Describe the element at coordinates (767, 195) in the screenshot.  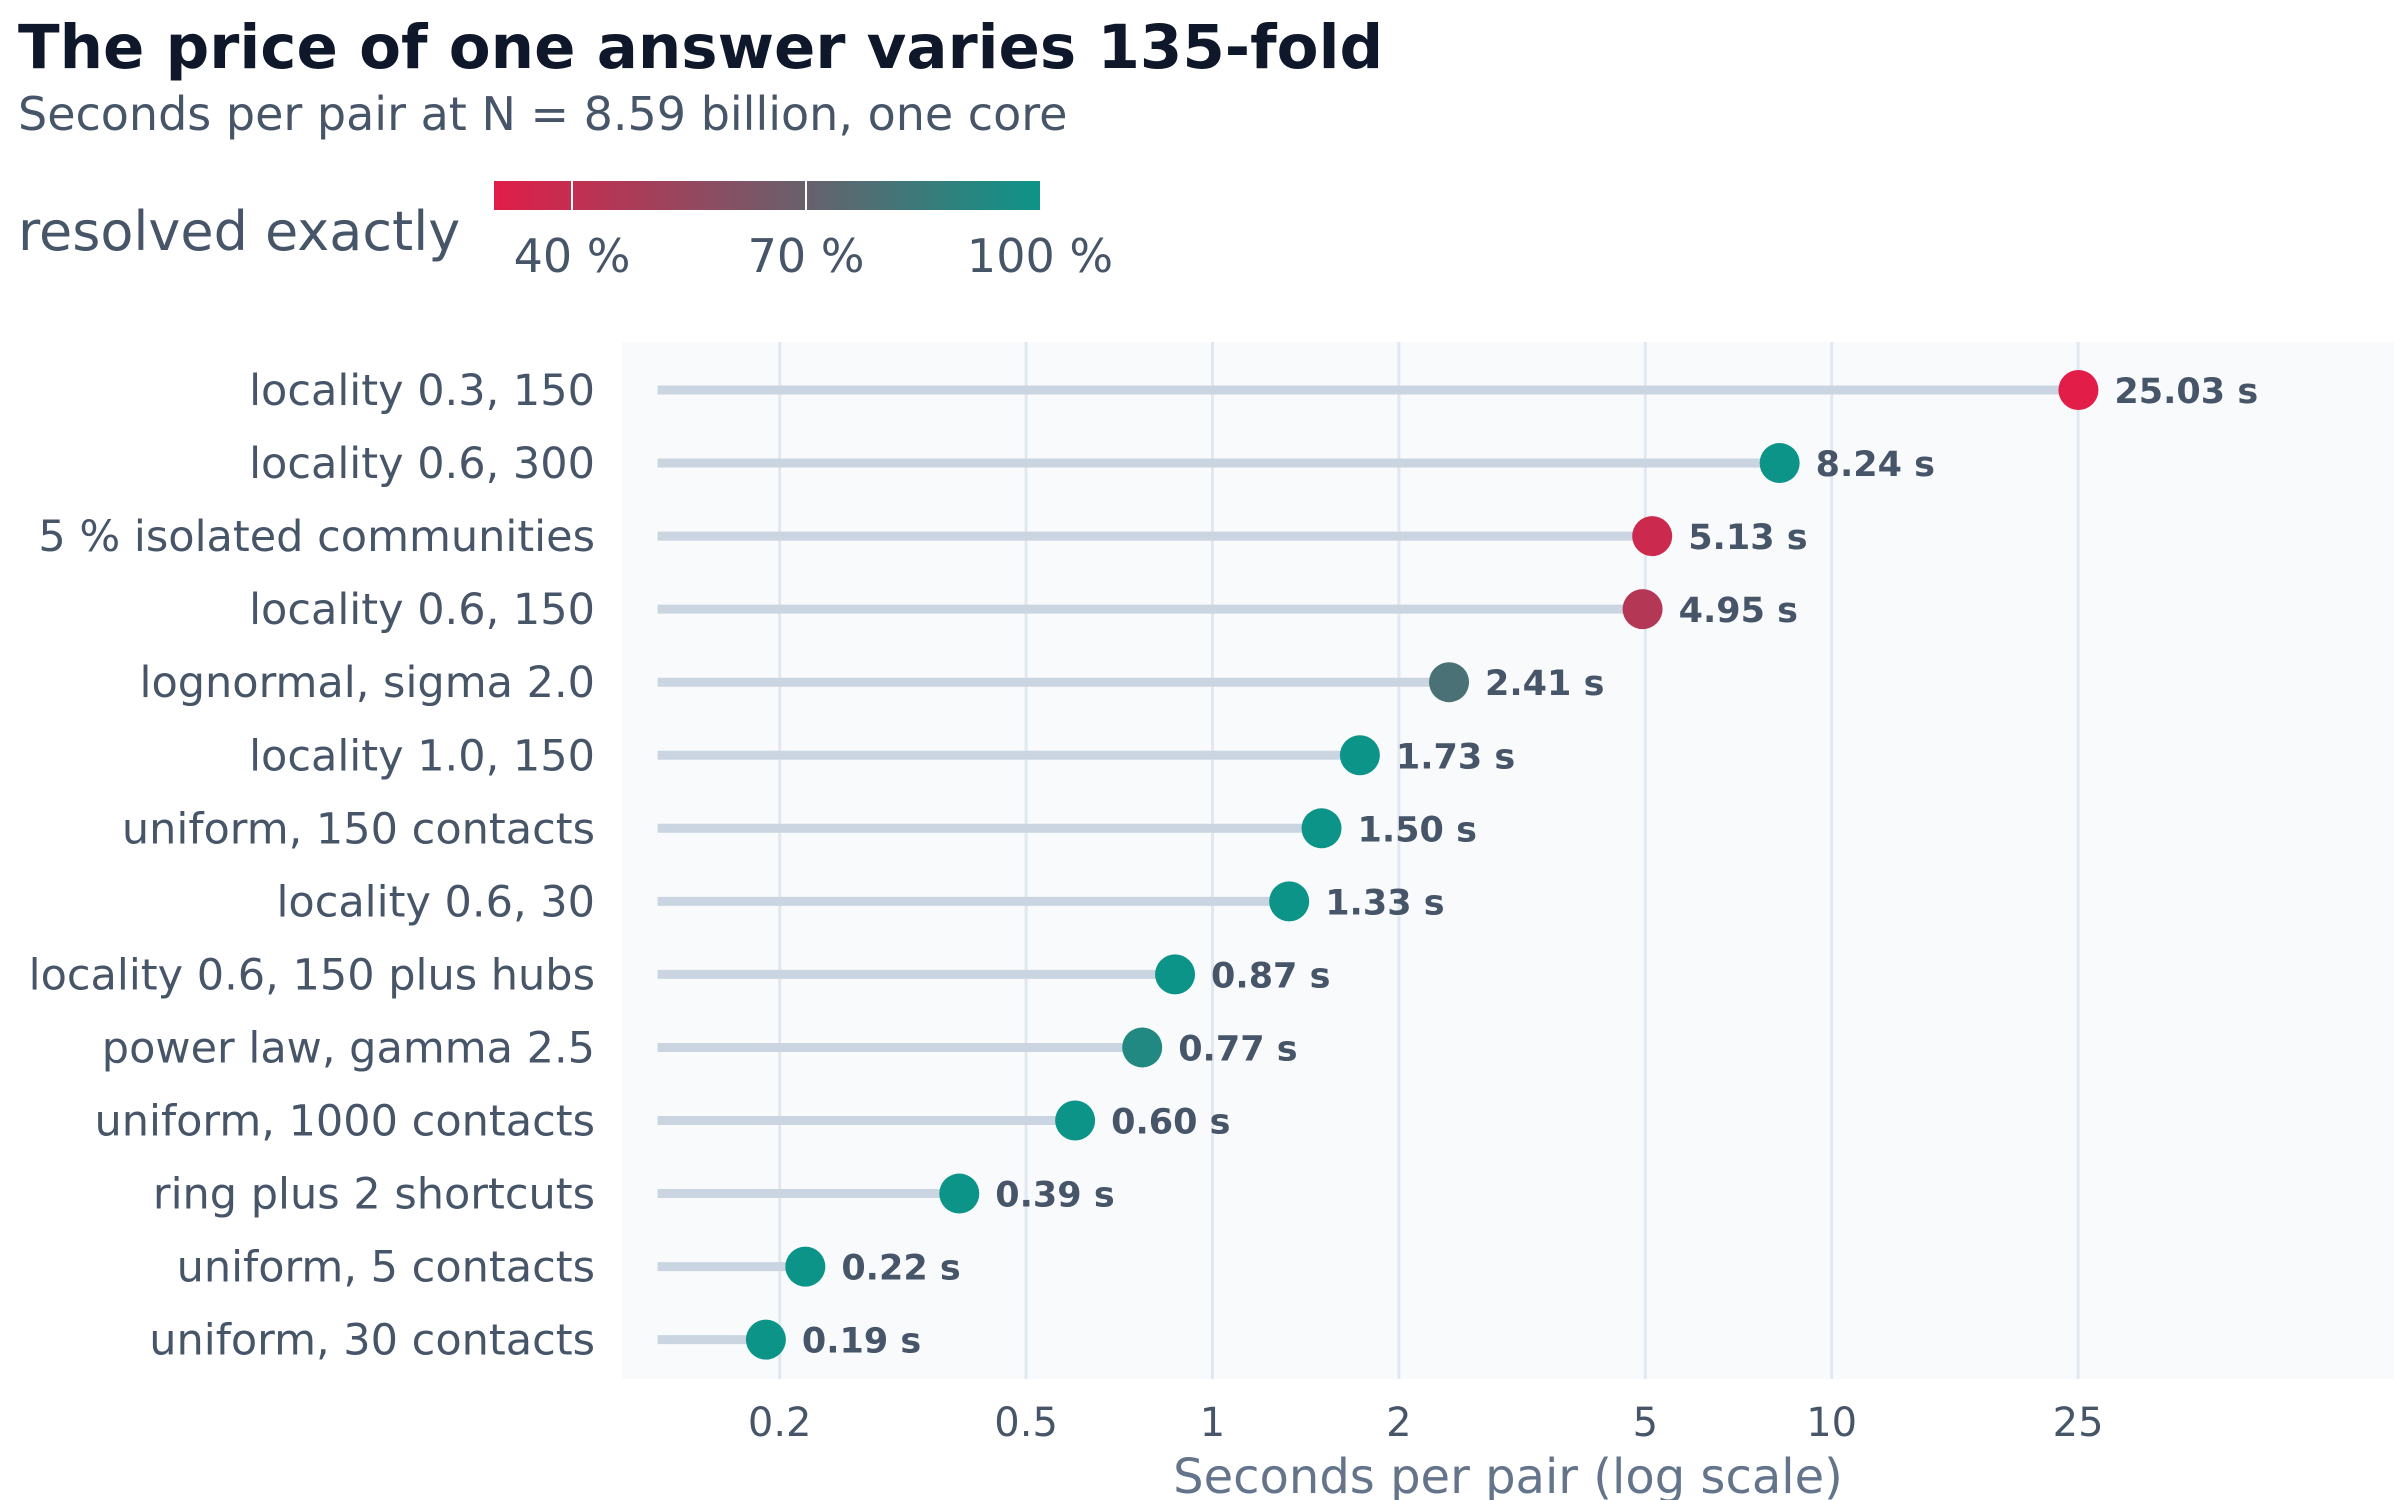
I see `legend-colorbar` at that location.